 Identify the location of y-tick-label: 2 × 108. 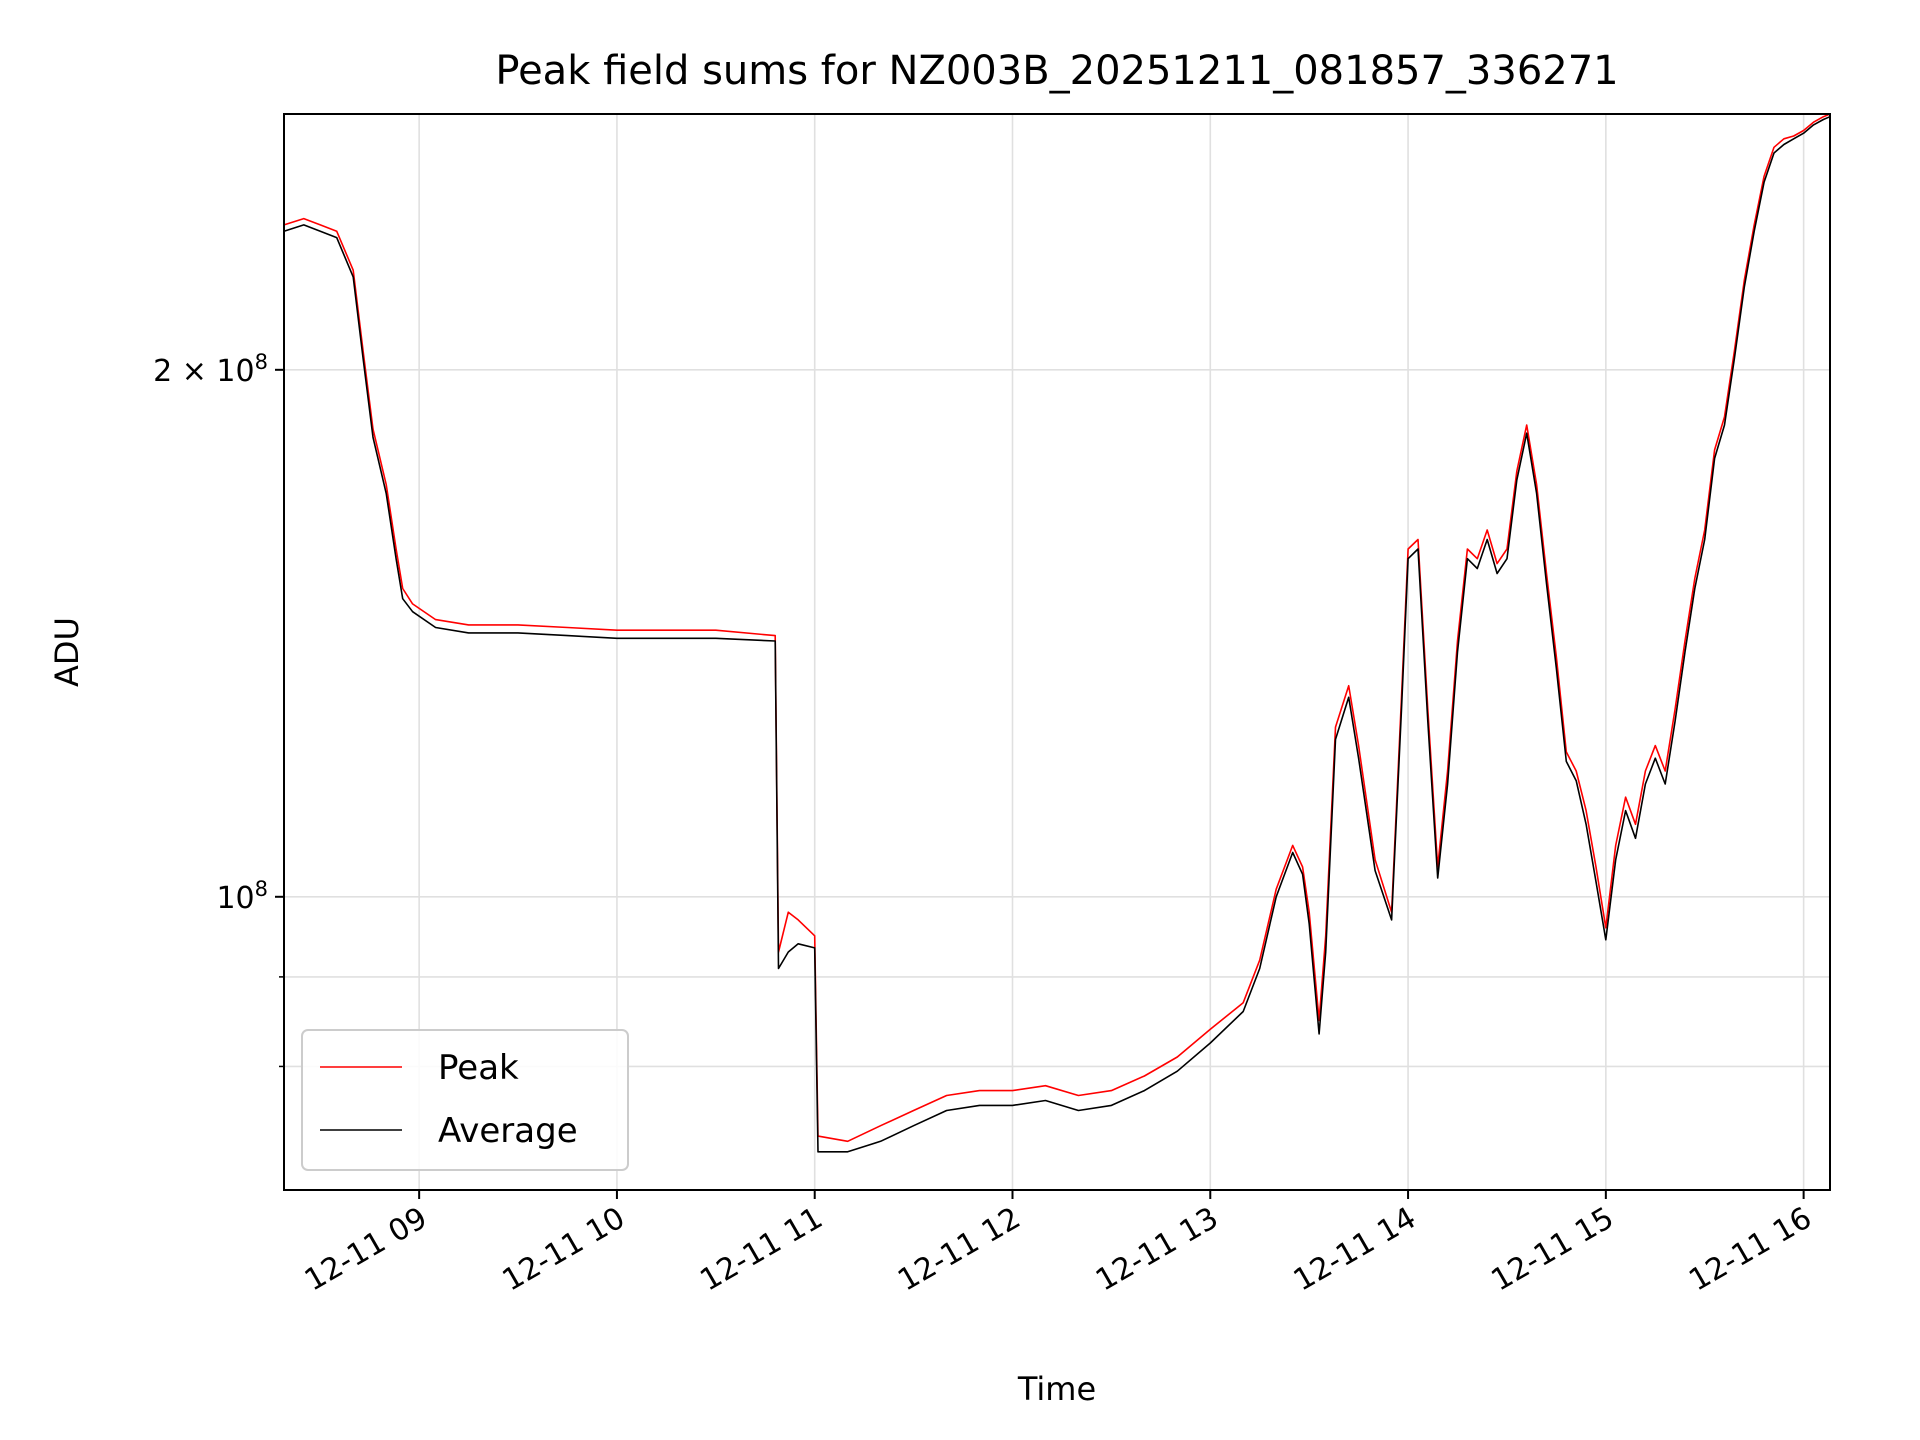
(210, 369).